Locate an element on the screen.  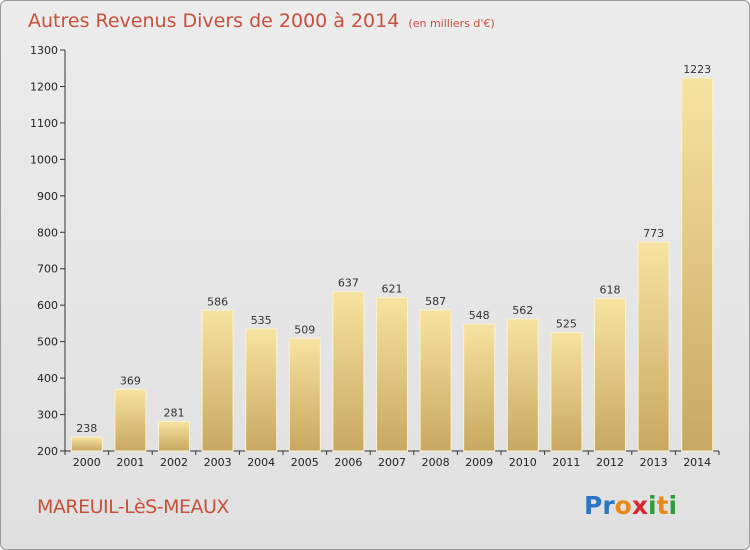
y-tick-label: 400 is located at coordinates (47, 378).